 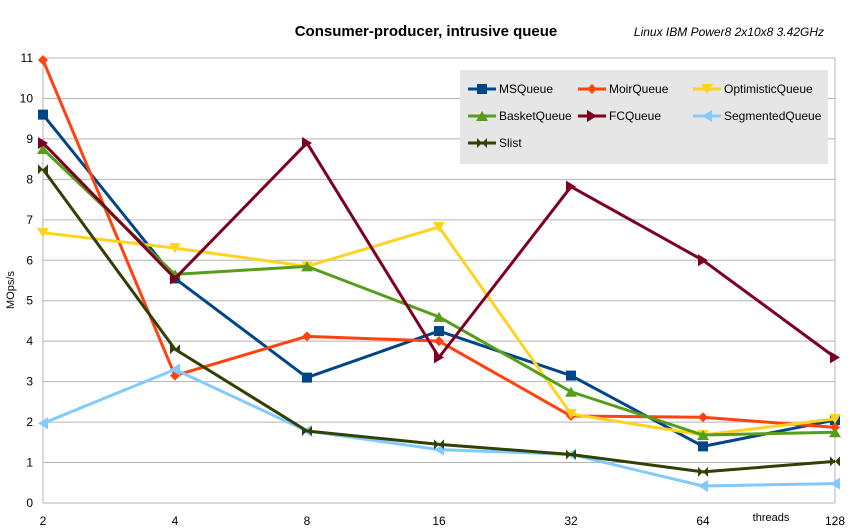 I want to click on chart-title: Consumer-producer, intrusive queue, so click(x=426, y=31).